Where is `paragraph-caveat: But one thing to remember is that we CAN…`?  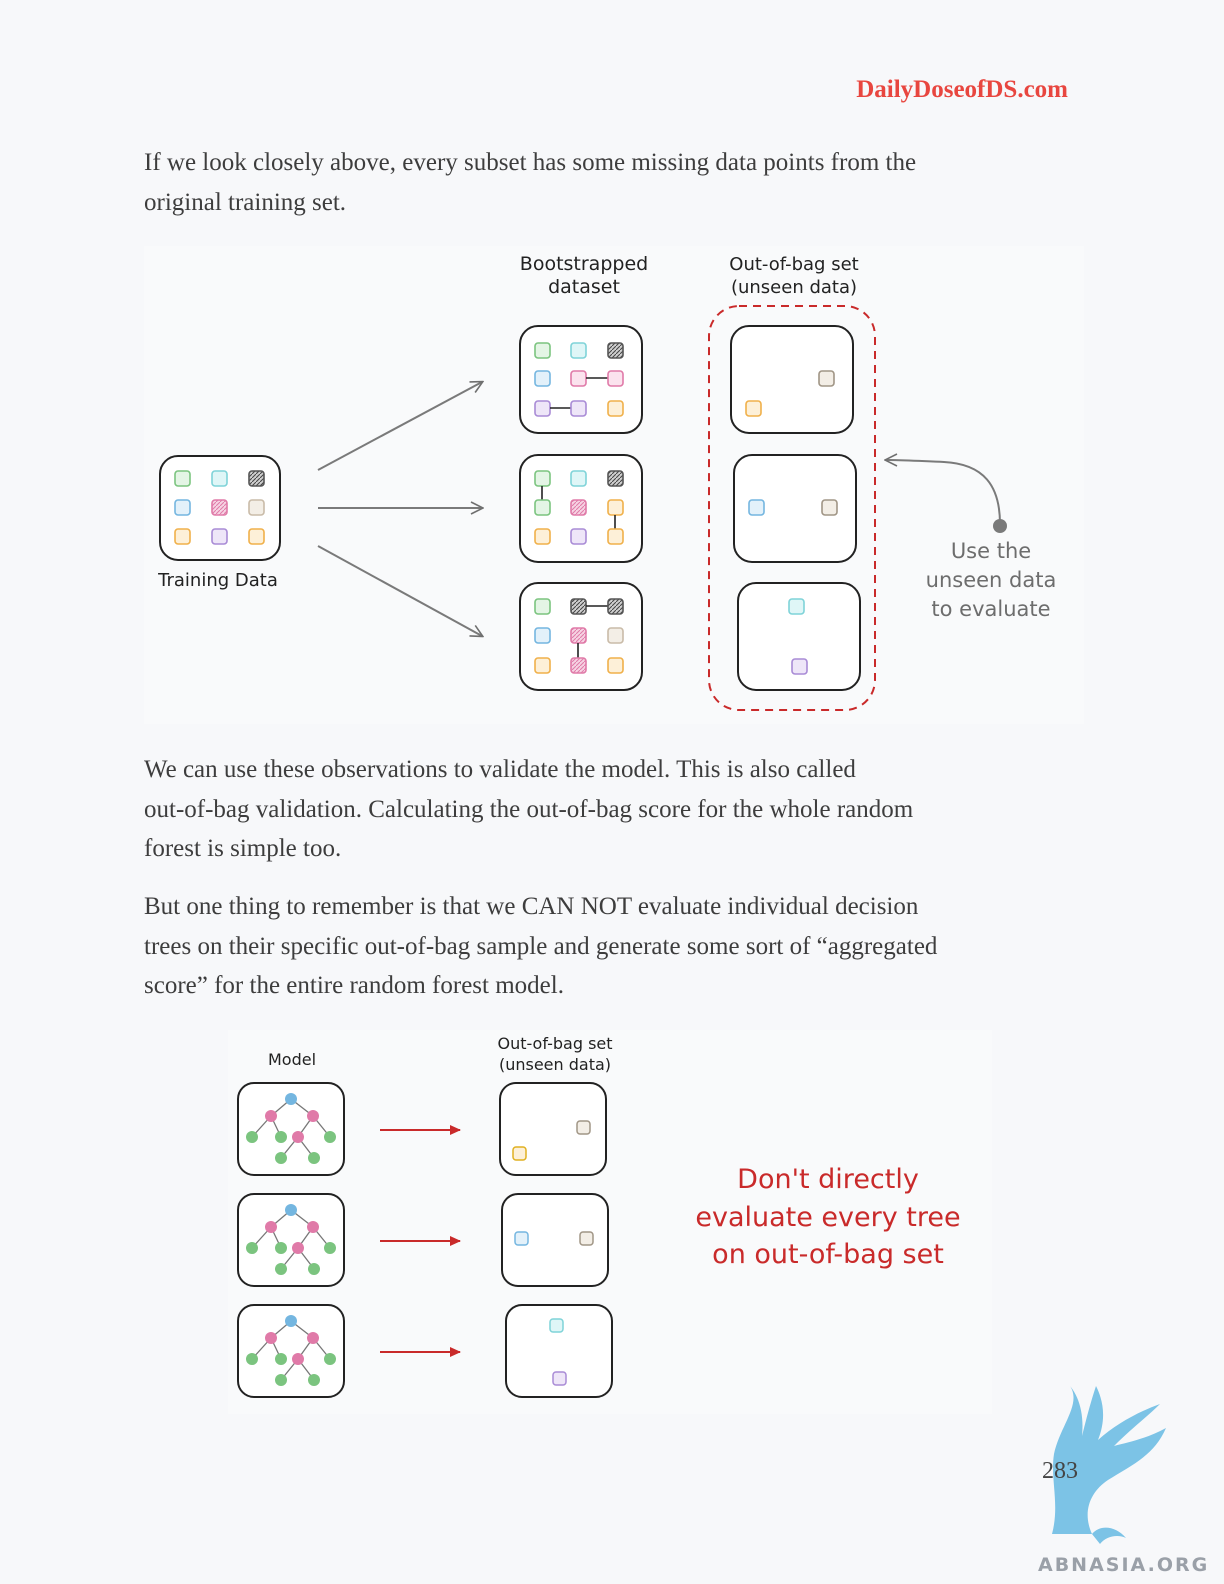
paragraph-caveat: But one thing to remember is that we CAN… is located at coordinates (614, 946).